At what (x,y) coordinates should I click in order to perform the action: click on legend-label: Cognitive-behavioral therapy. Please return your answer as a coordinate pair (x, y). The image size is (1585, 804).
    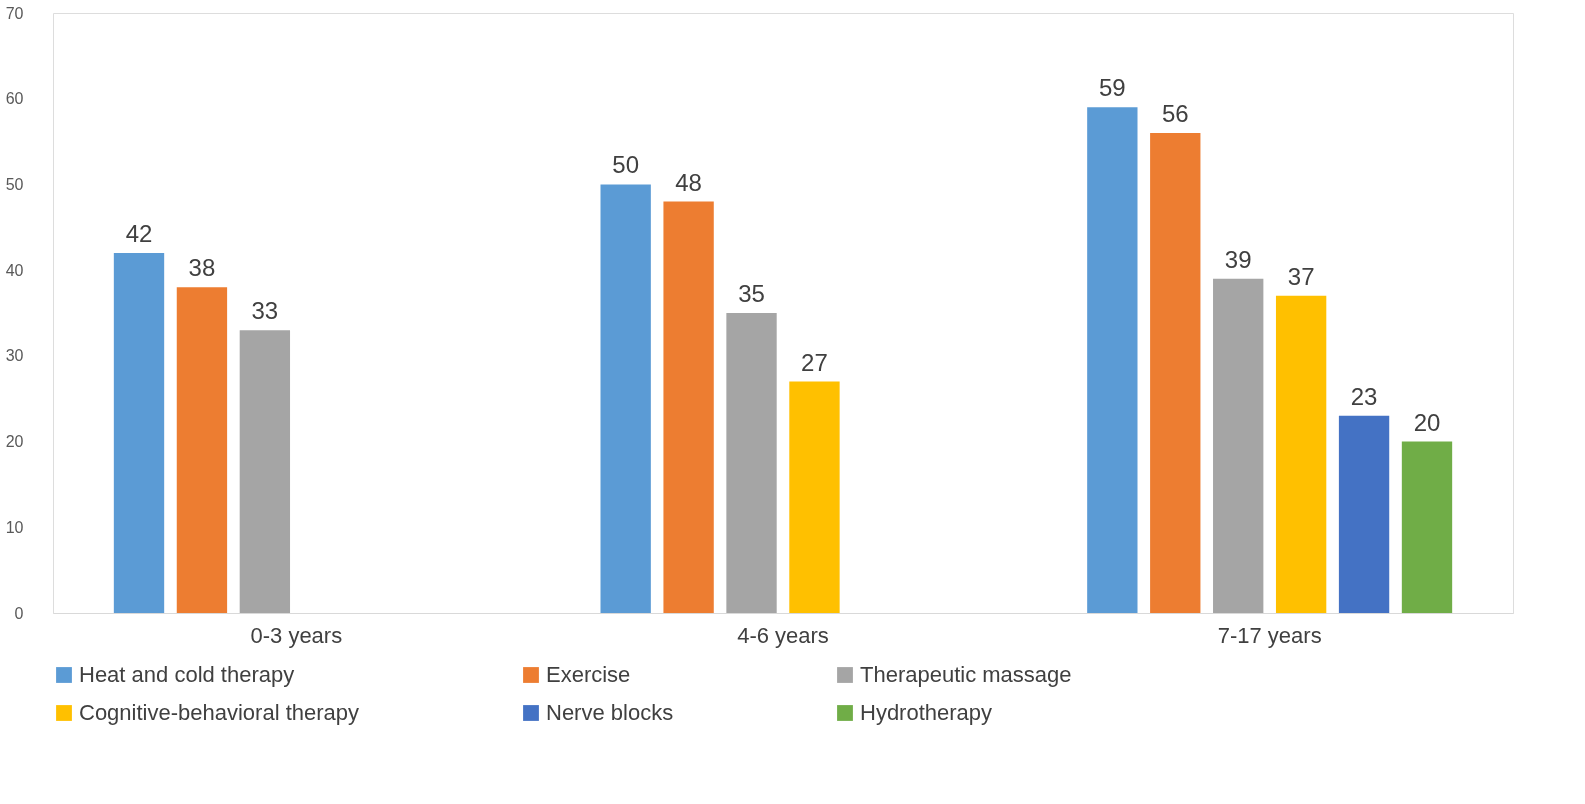
    Looking at the image, I should click on (219, 712).